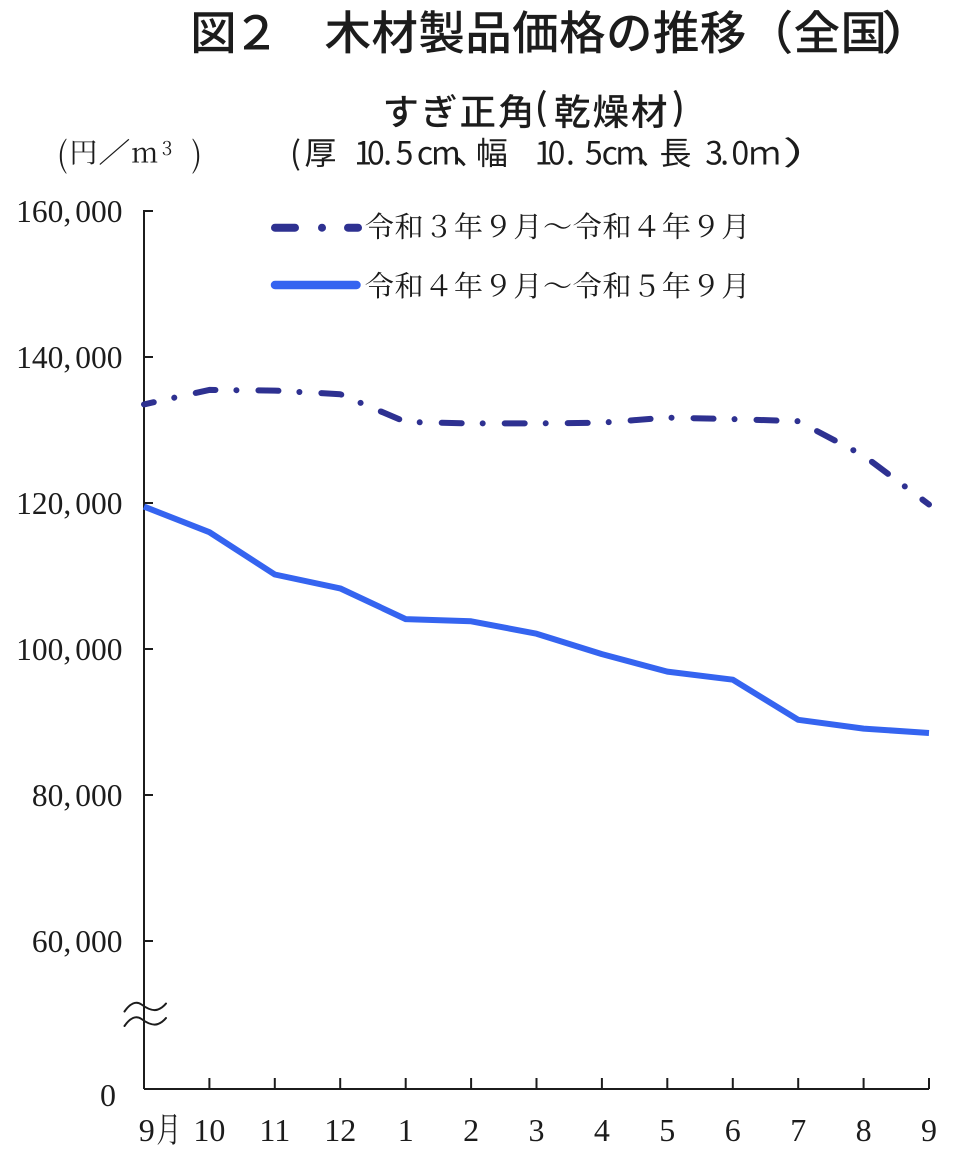 This screenshot has width=960, height=1161. What do you see at coordinates (537, 1130) in the screenshot?
I see `svg-text: 3` at bounding box center [537, 1130].